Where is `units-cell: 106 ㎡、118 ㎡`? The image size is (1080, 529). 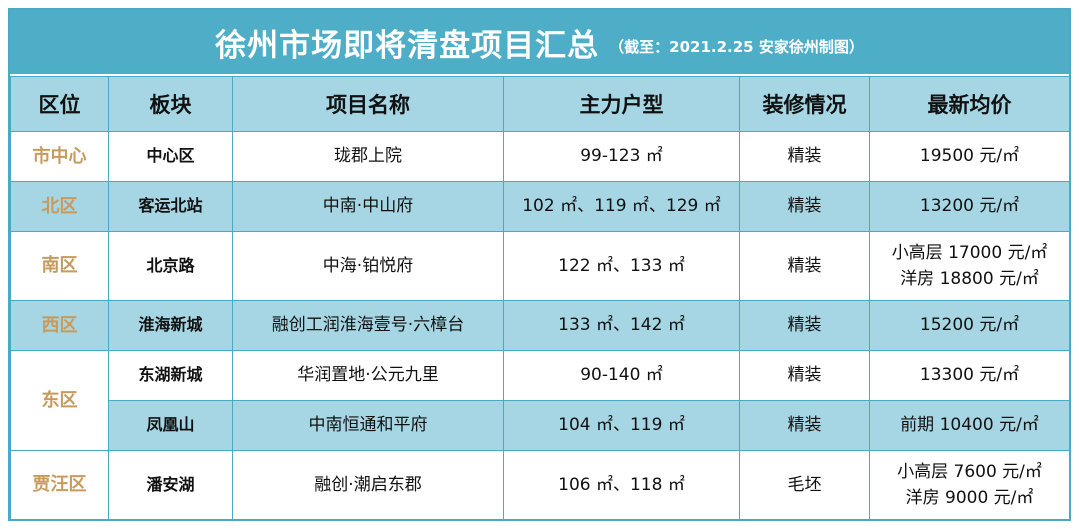 units-cell: 106 ㎡、118 ㎡ is located at coordinates (621, 485).